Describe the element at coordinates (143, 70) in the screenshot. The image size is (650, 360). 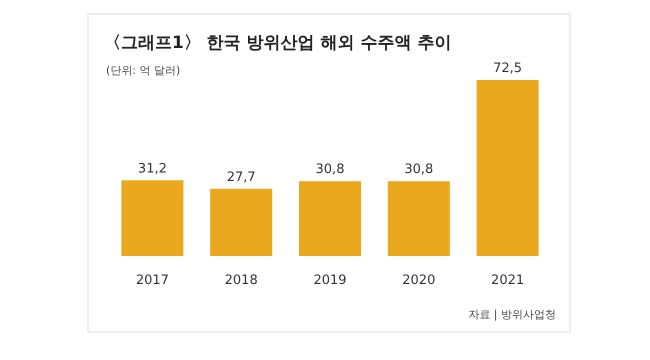
I see `chart-subtitle: (단위: 억 달러)` at that location.